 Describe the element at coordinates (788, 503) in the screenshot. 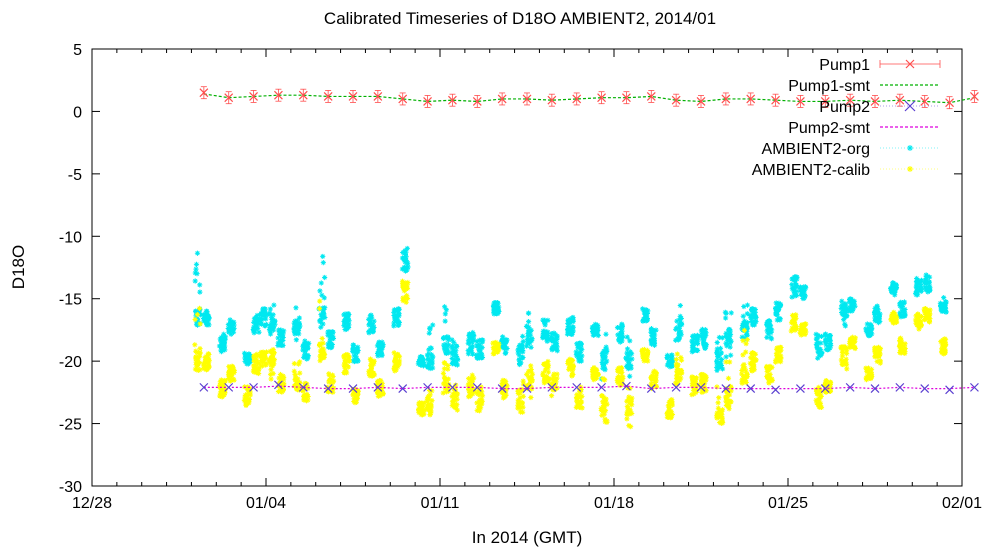

I see `x-tick-label: 01/25` at that location.